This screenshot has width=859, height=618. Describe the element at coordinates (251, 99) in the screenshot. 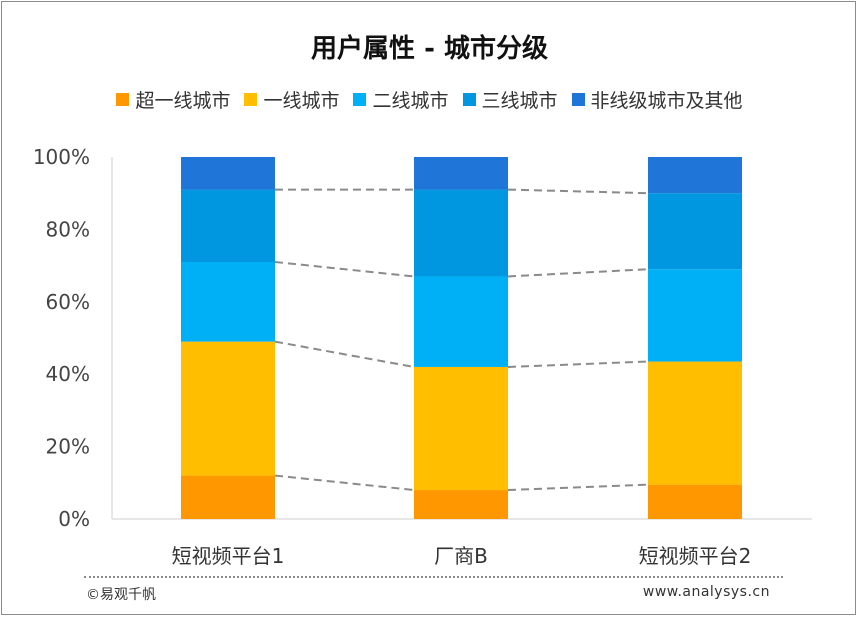

I see `legend-swatch-tier1` at that location.